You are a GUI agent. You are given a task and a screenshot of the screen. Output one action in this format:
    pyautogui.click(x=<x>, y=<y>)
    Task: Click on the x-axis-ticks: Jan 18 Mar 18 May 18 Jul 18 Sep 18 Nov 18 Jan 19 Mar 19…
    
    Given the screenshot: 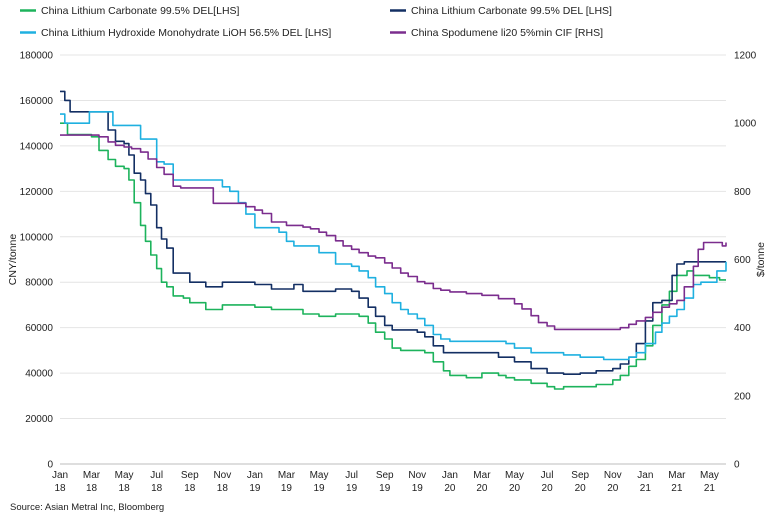 What is the action you would take?
    pyautogui.click(x=385, y=482)
    